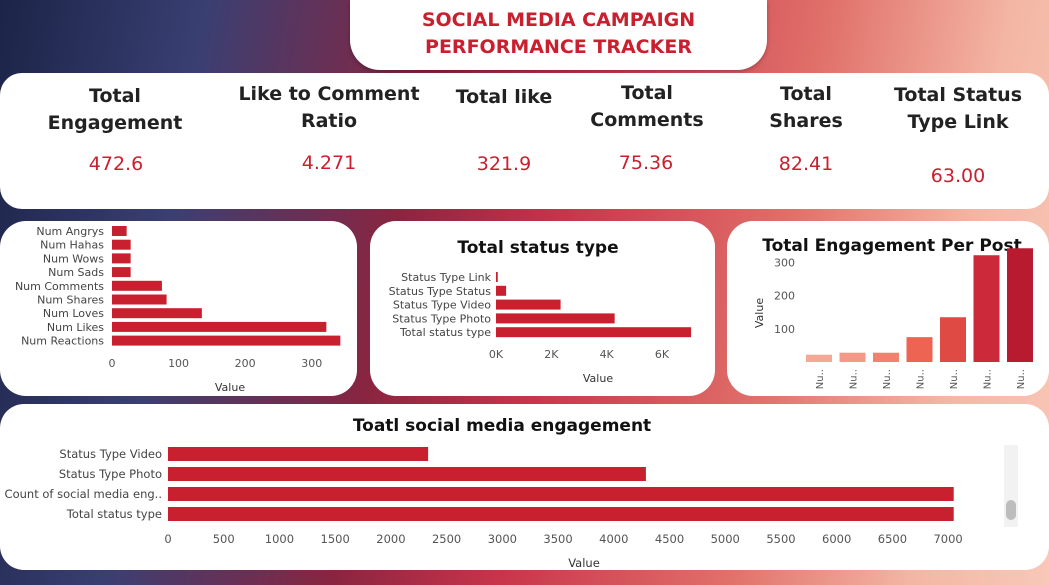 The image size is (1049, 585). I want to click on kpi-label: Total Shares, so click(806, 107).